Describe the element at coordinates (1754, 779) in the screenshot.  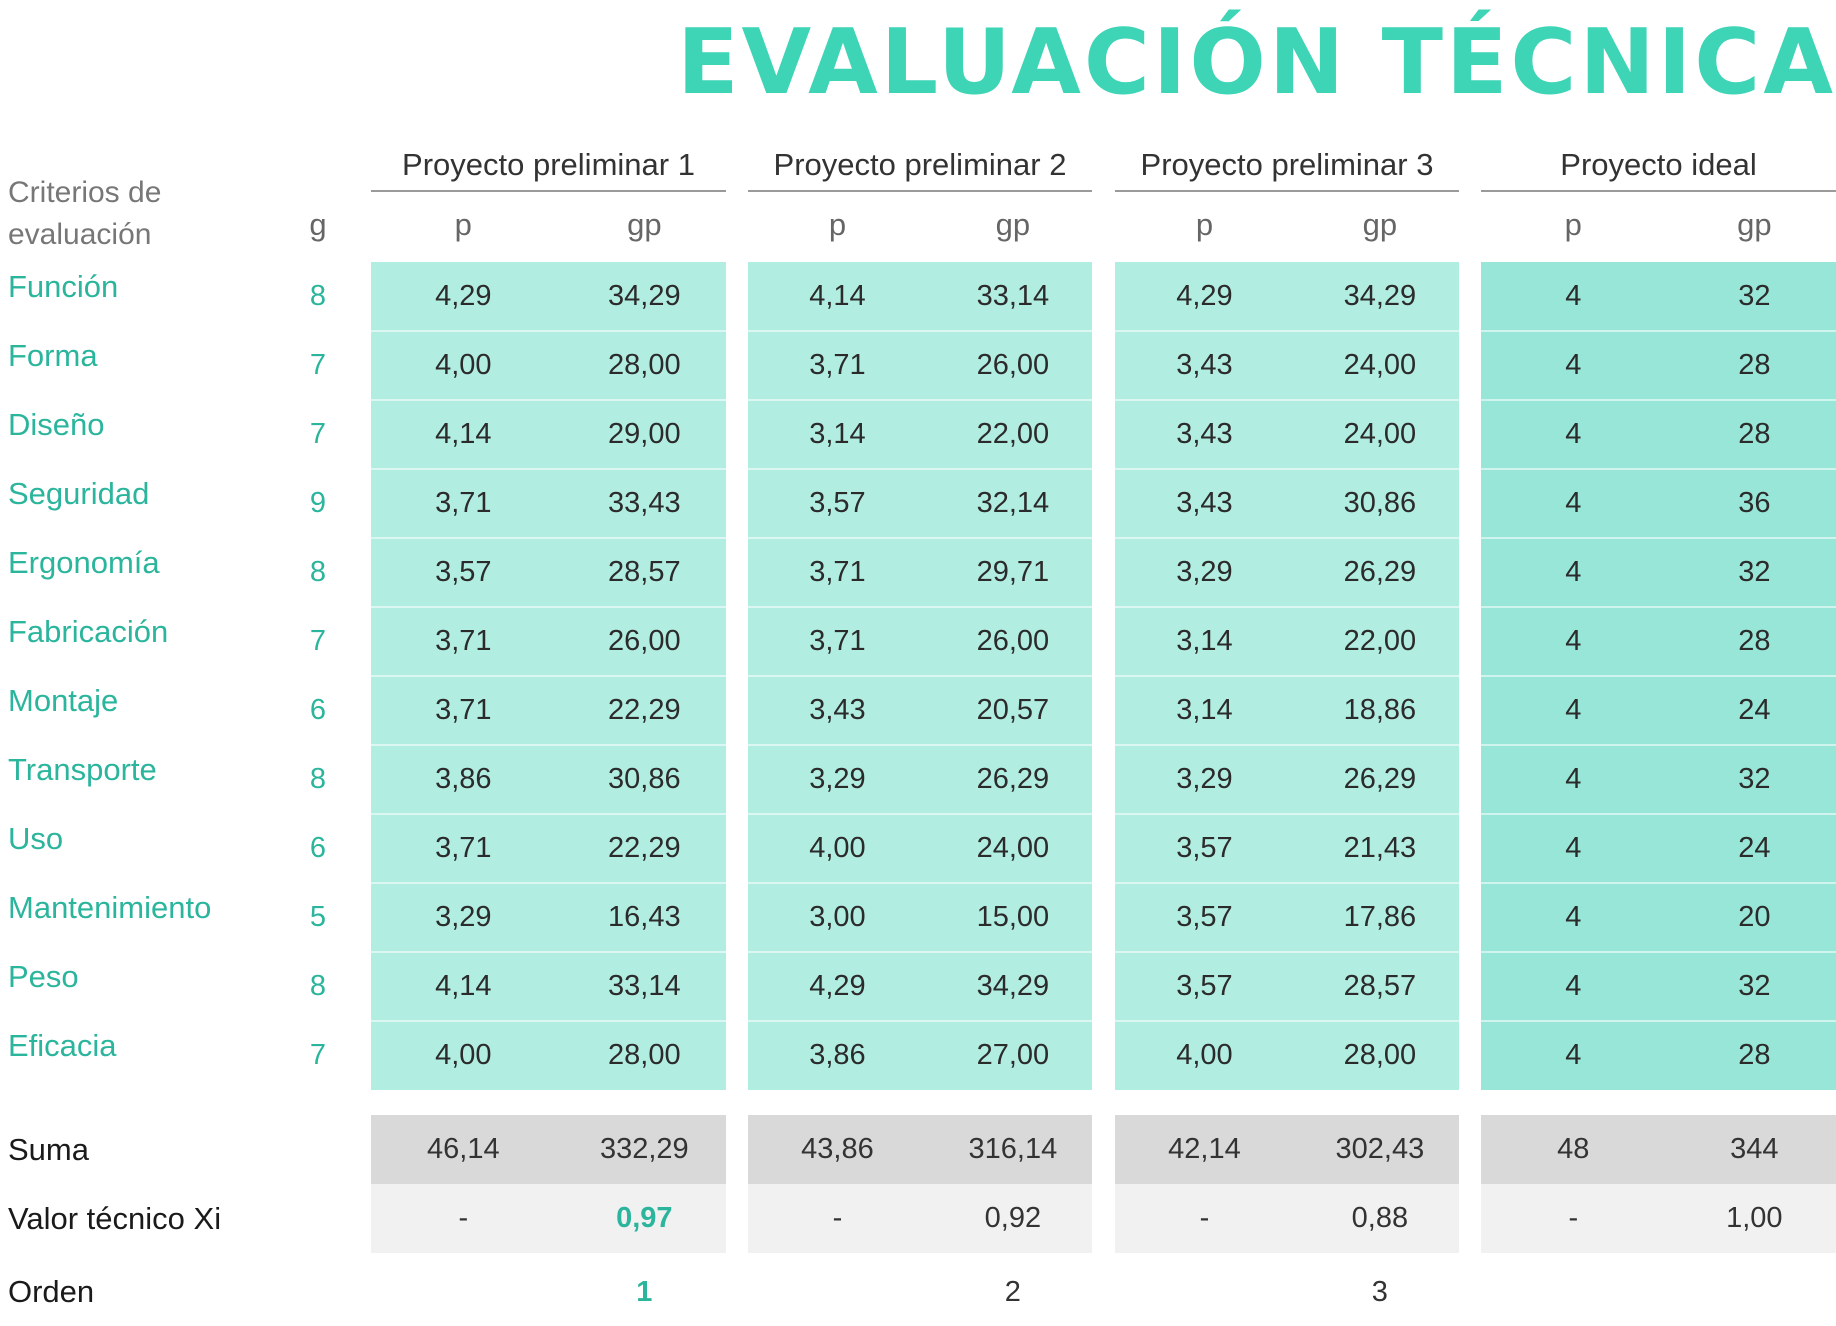
I see `score-gp: 32` at that location.